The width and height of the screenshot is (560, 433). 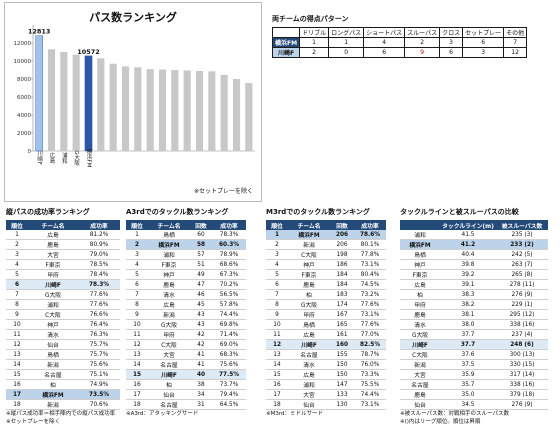 What do you see at coordinates (201, 405) in the screenshot?
I see `table-cell: 31` at bounding box center [201, 405].